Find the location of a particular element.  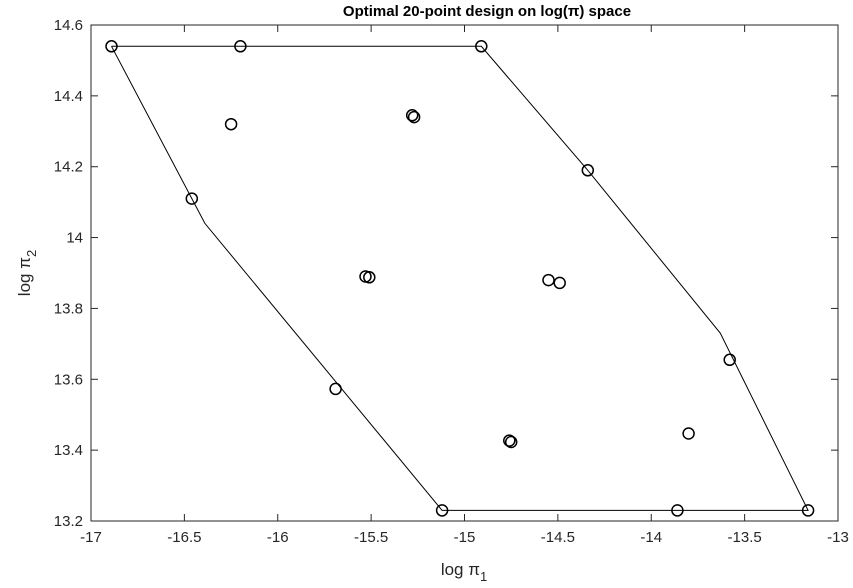

y-tick-label: 13.2 is located at coordinates (68, 521).